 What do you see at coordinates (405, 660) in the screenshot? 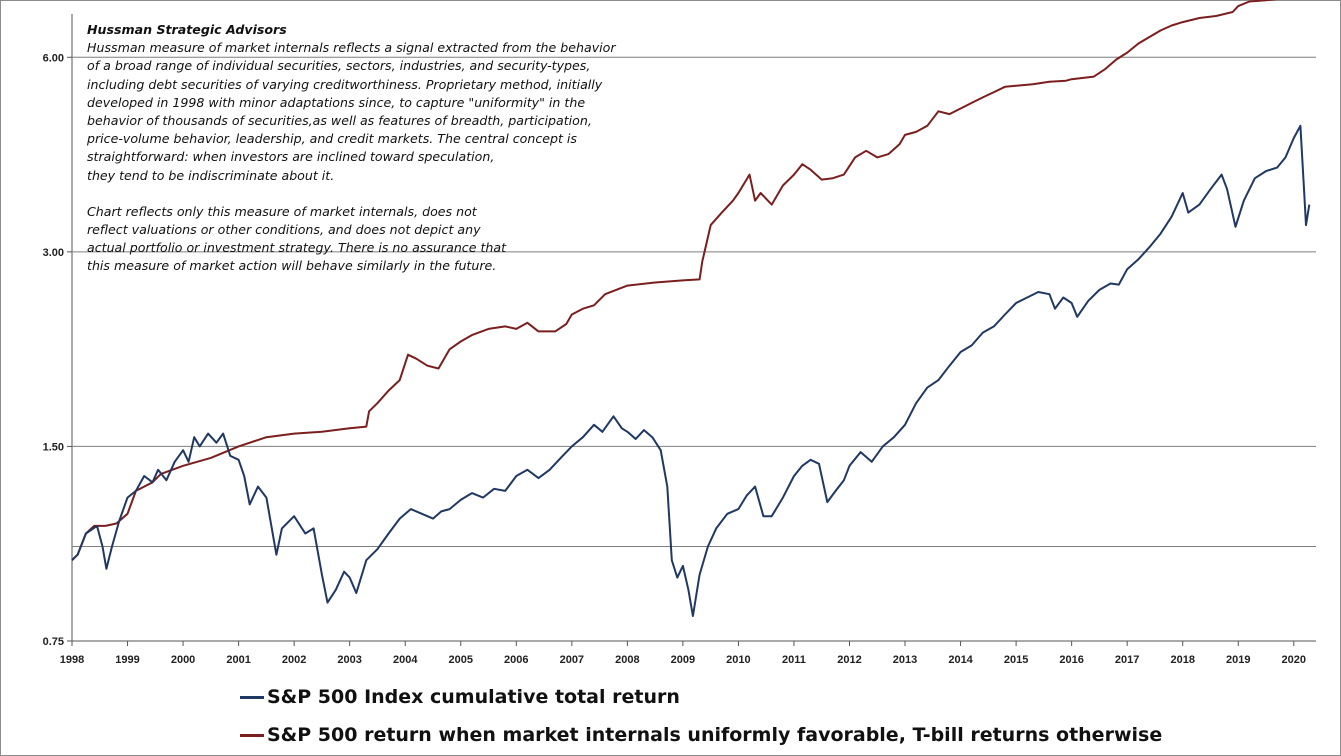
I see `x-tick-label: 2004` at bounding box center [405, 660].